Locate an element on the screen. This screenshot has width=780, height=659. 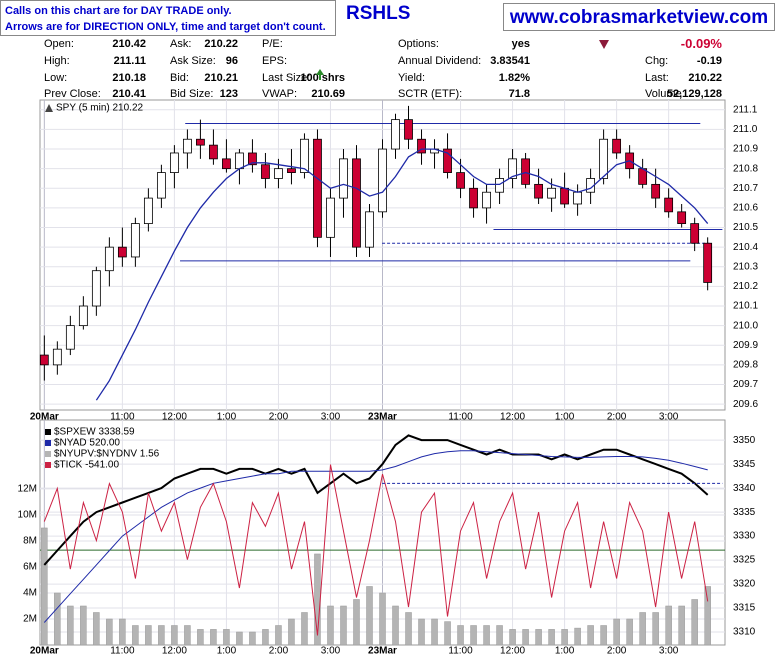
y-tick-label: 211.1 is located at coordinates (745, 109).